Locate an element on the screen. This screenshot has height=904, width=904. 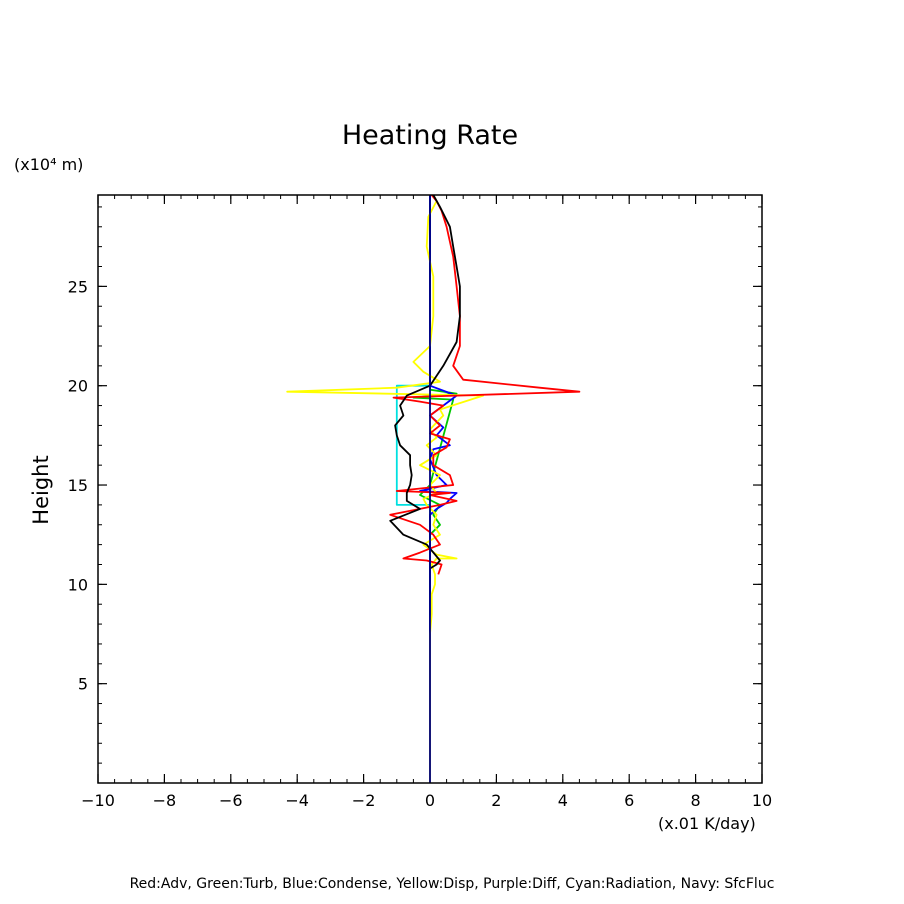
x-tick-label: 2 is located at coordinates (496, 800).